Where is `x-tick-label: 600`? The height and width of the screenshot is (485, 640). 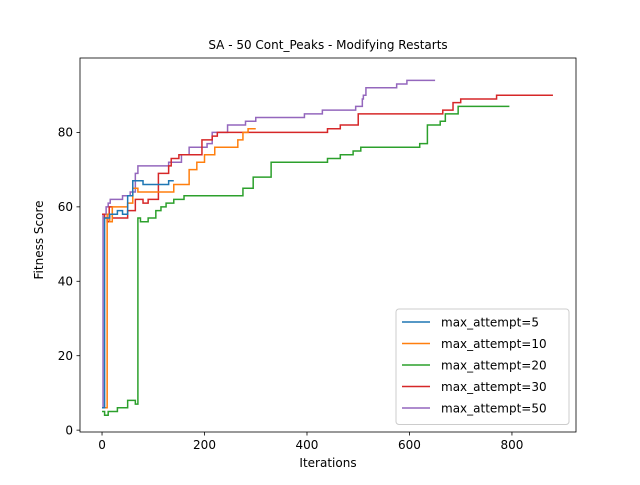 x-tick-label: 600 is located at coordinates (409, 445).